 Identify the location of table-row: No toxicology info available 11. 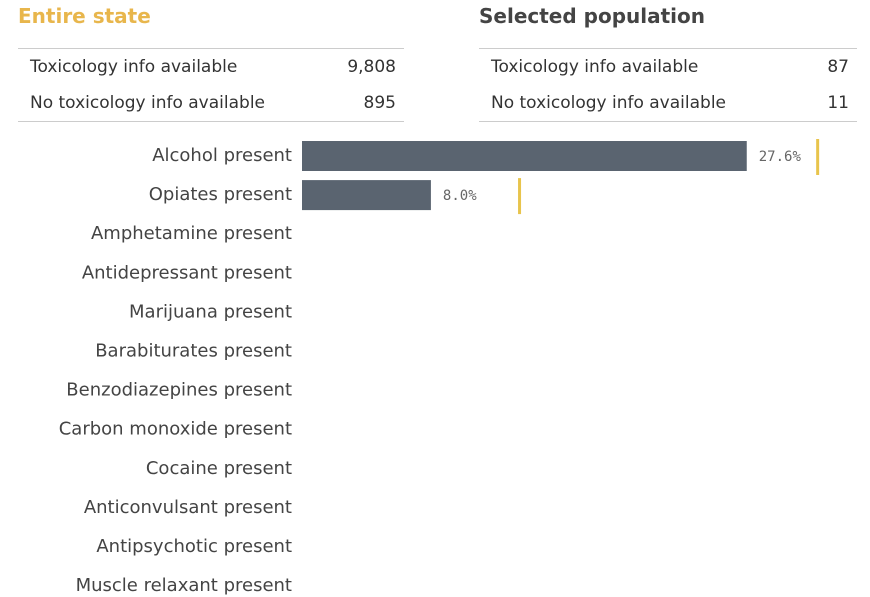
(668, 103).